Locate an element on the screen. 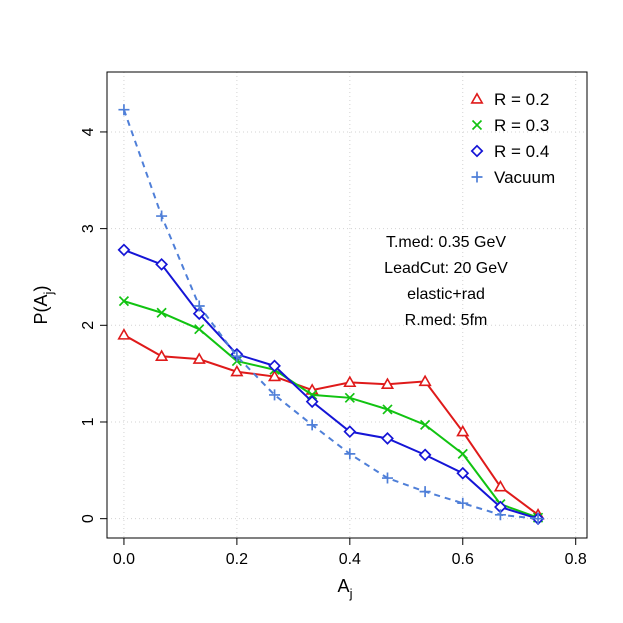  legend-label: R = 0.2 is located at coordinates (521, 99).